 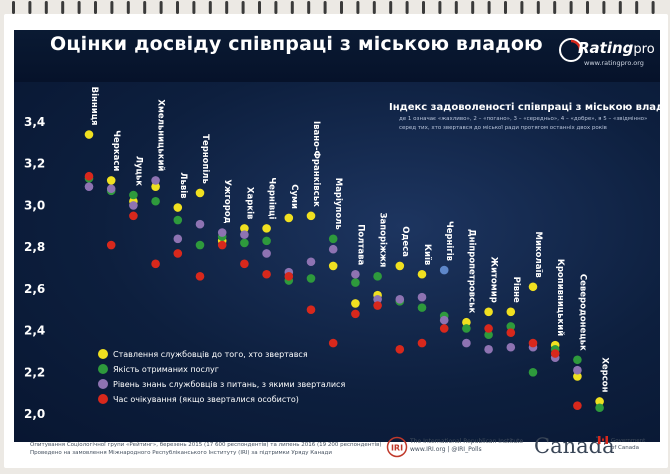 What do you see at coordinates (166, 369) in the screenshot?
I see `legend-label: Якість отриманих послуг` at bounding box center [166, 369].